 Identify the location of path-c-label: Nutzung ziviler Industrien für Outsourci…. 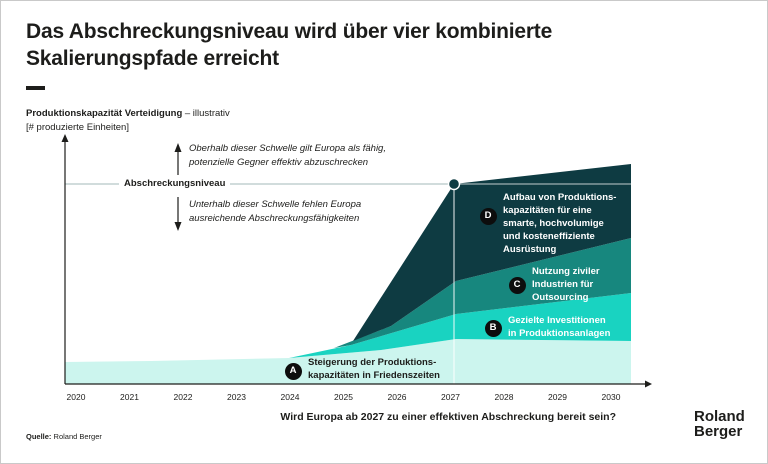
(566, 284).